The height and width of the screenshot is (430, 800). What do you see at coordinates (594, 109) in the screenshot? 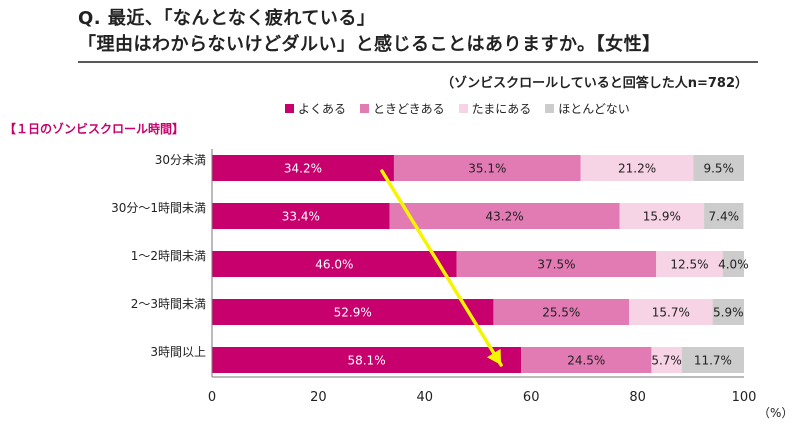
I see `legend-label: ほとんどない` at bounding box center [594, 109].